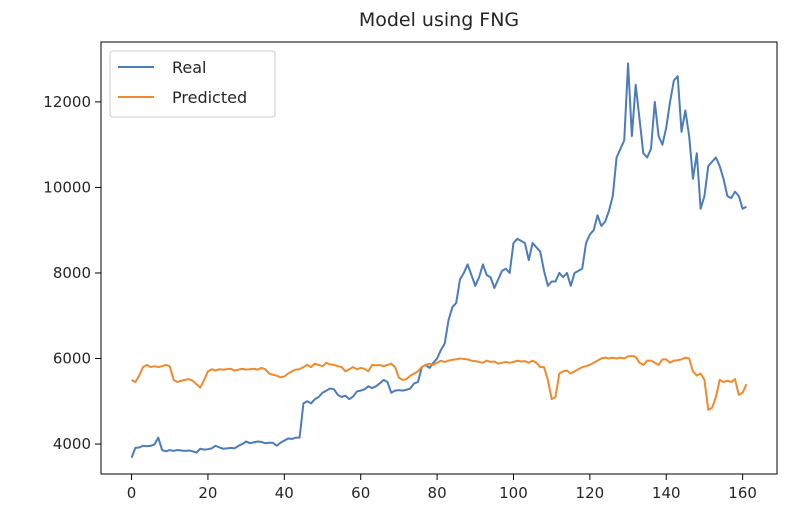 This screenshot has height=524, width=786. I want to click on x-tick-label: 20, so click(207, 493).